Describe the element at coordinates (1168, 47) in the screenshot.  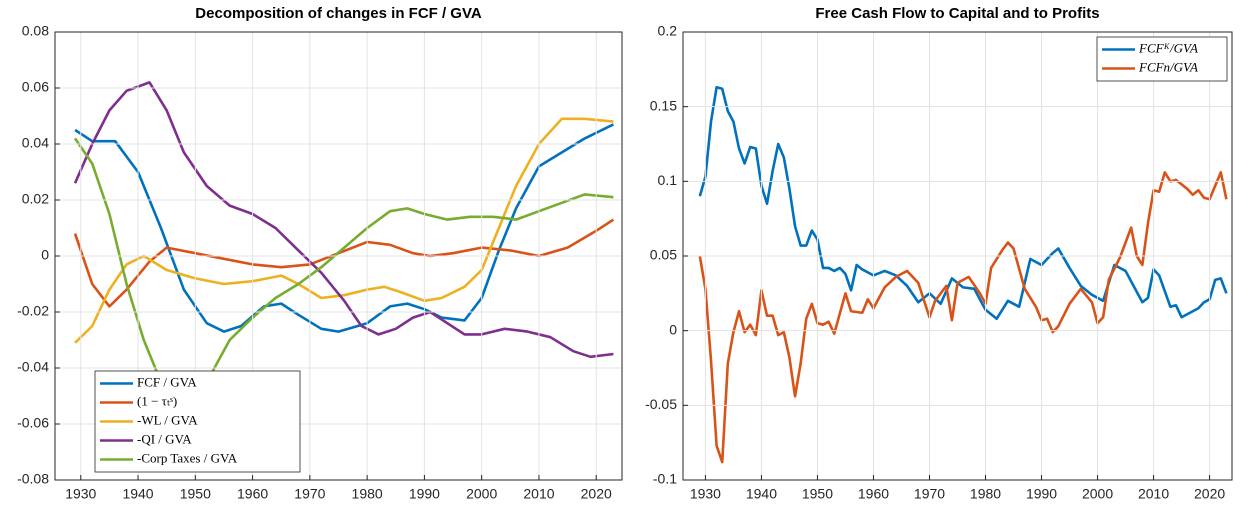
I see `legend-label: FCFᴷ/GVA` at that location.